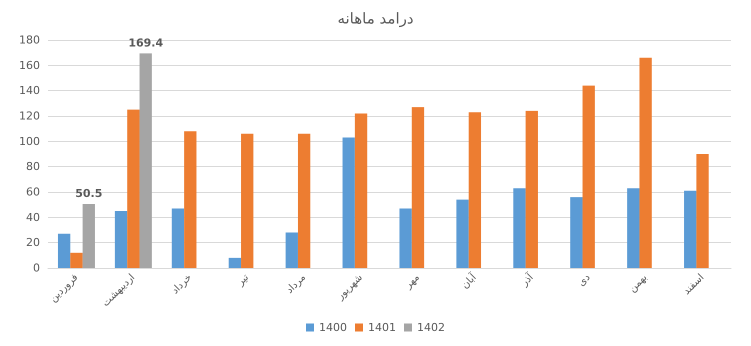 Image resolution: width=751 pixels, height=346 pixels. What do you see at coordinates (64, 288) in the screenshot?
I see `x-tick-label: فروردین` at bounding box center [64, 288].